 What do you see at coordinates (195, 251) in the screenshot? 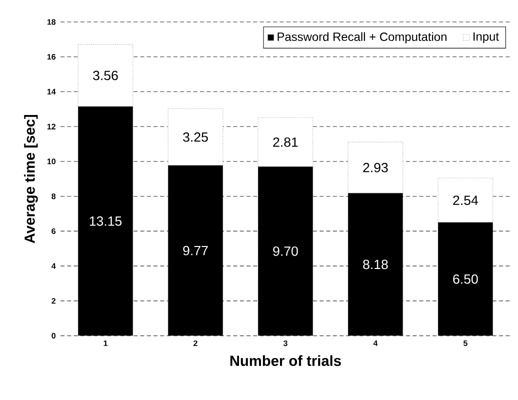
I see `data-label: 9.77` at bounding box center [195, 251].